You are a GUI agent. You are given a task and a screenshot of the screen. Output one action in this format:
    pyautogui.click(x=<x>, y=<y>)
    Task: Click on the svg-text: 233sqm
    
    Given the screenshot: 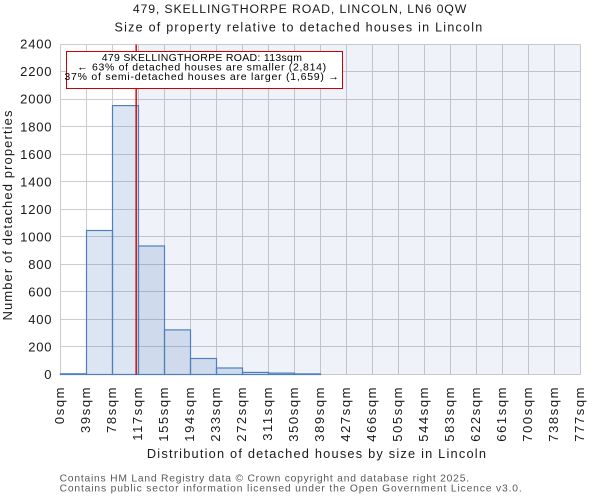 What is the action you would take?
    pyautogui.click(x=215, y=414)
    